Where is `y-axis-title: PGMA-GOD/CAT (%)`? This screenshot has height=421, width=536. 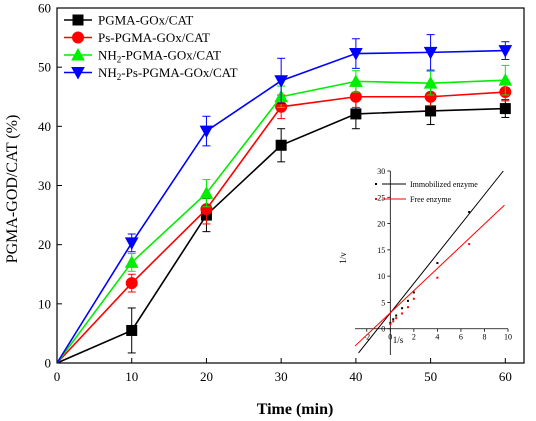
y-axis-title: PGMA-GOD/CAT (%) is located at coordinates (12, 189).